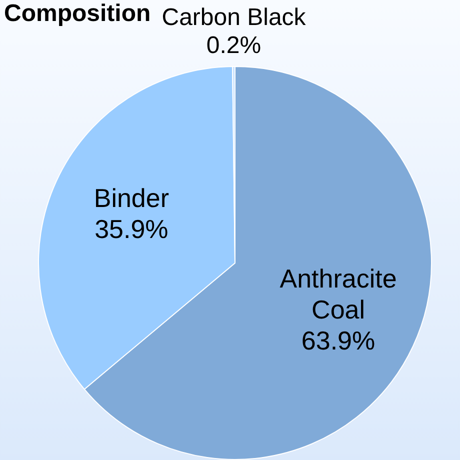 The height and width of the screenshot is (460, 460). What do you see at coordinates (77, 14) in the screenshot?
I see `chart-title: Composition` at bounding box center [77, 14].